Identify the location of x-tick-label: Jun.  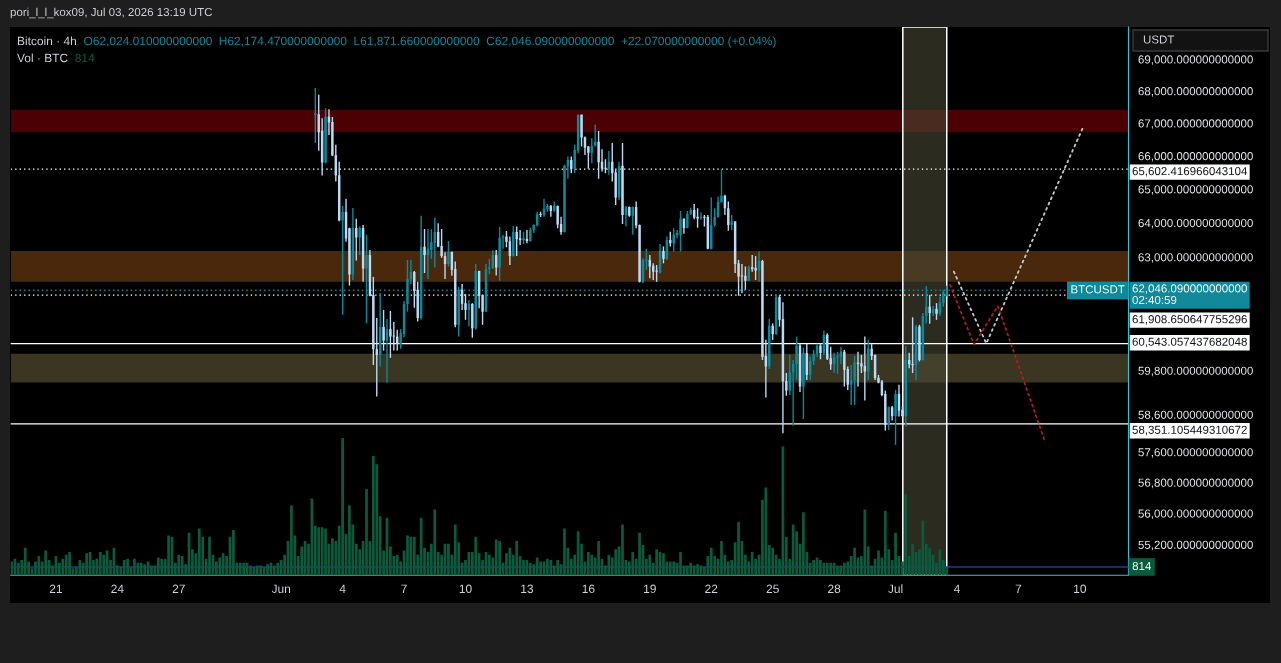
(281, 588).